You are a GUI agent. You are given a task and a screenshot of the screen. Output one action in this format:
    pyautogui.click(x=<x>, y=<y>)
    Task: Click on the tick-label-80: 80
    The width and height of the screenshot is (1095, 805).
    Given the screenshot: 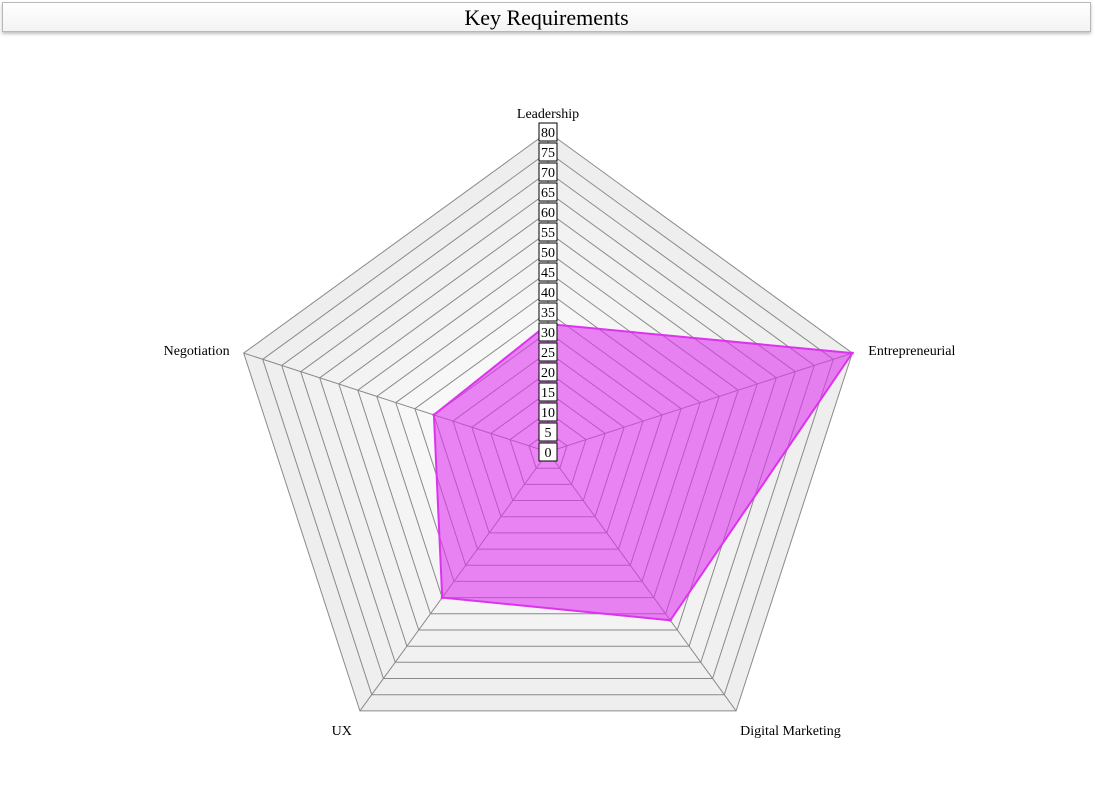 What is the action you would take?
    pyautogui.click(x=548, y=133)
    